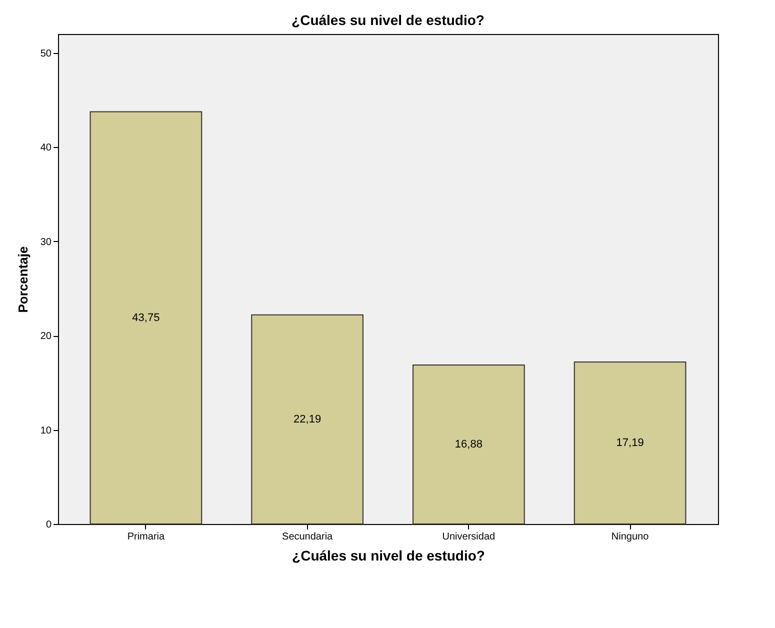  What do you see at coordinates (146, 537) in the screenshot?
I see `x-tick-label: Primaria` at bounding box center [146, 537].